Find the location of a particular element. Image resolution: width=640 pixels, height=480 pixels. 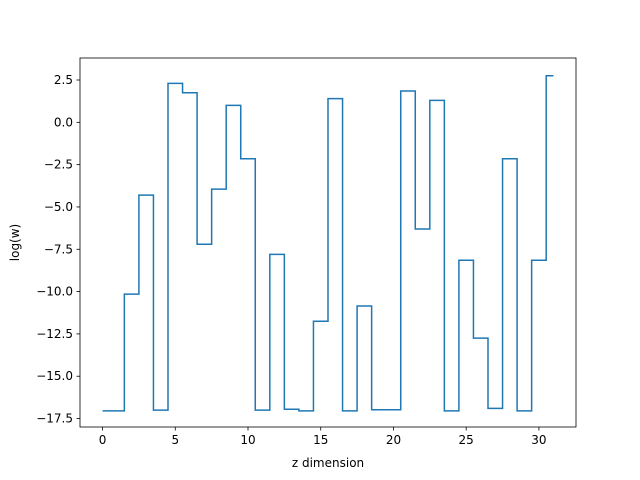

y-tick-label: −10.0 is located at coordinates (54, 292).